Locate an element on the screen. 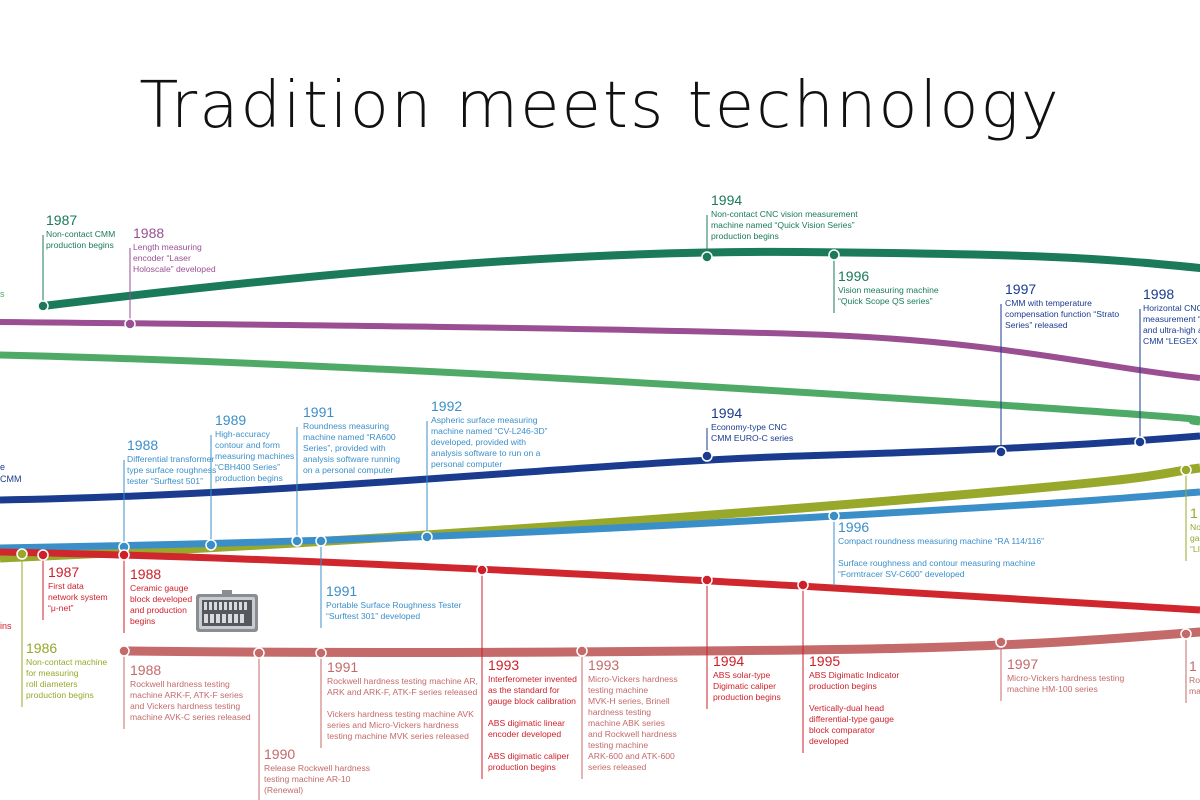 This screenshot has width=1200, height=800. milestone-text-line: testing machine AR-10 is located at coordinates (307, 779).